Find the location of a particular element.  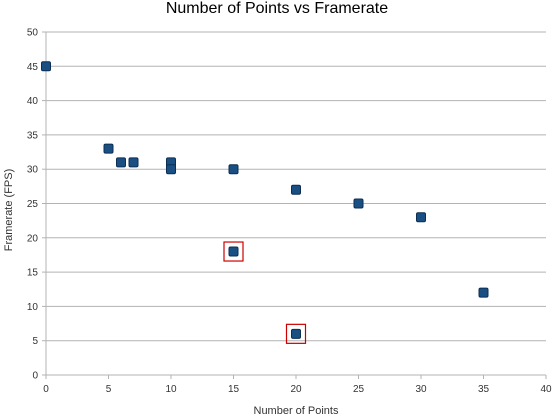

x-axis-ticks: 0 5 10 15 20 25 30 35 40 is located at coordinates (297, 385).